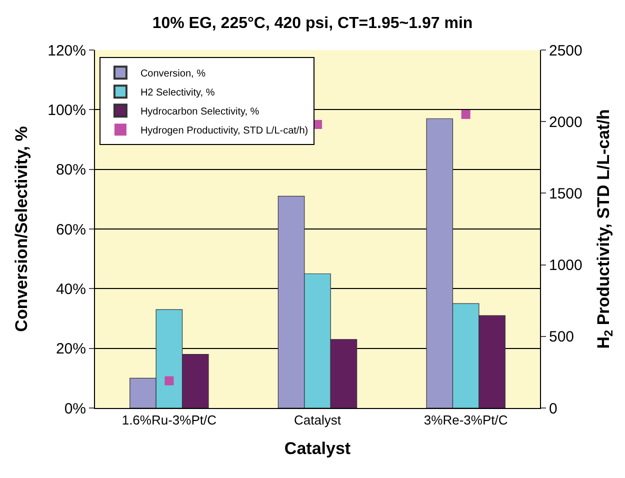 The height and width of the screenshot is (478, 625). Describe the element at coordinates (224, 131) in the screenshot. I see `legend-label: Hydrogen Productivity, STD L/L-cat/h)` at that location.